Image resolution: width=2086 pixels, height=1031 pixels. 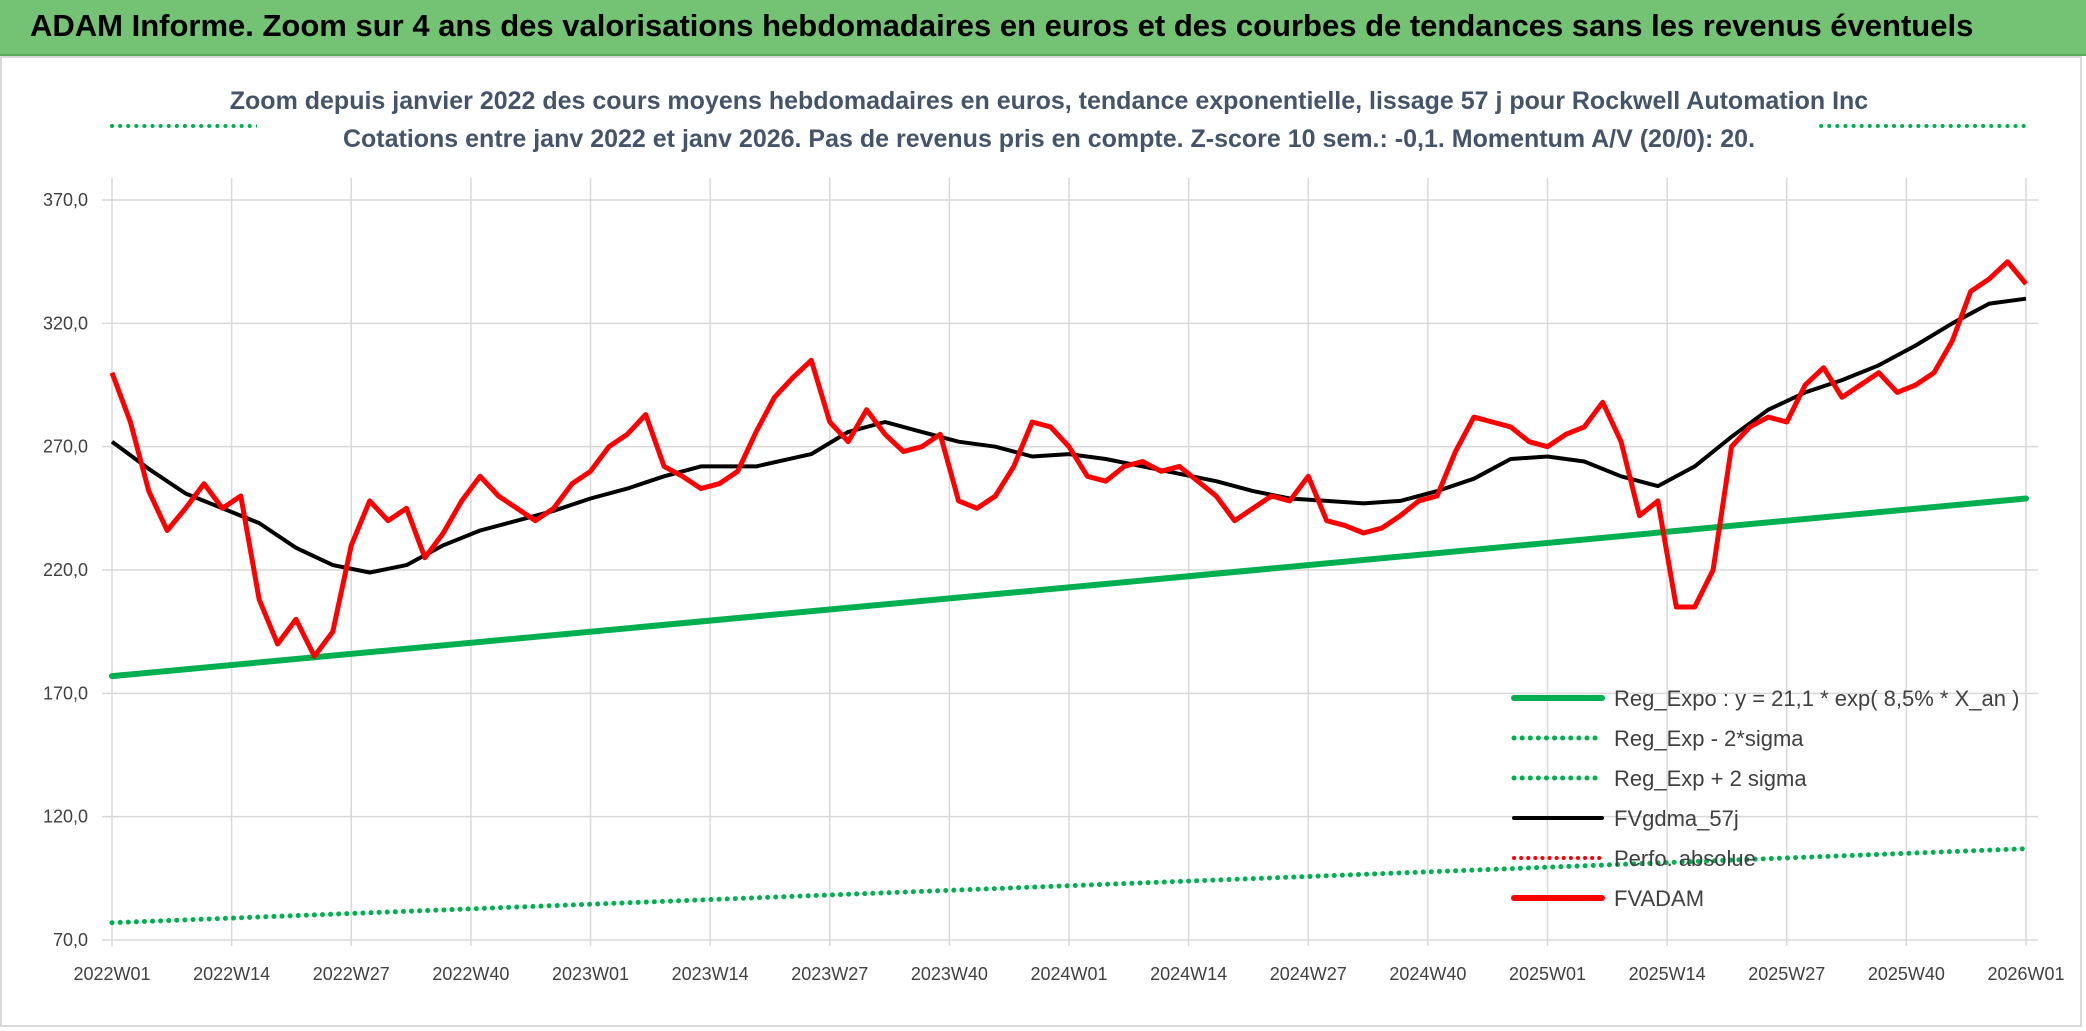 I want to click on legend-reg-expo-label: Reg_Expo : y = 21,1 * exp( 8,5% * X_an ), so click(x=1816, y=698).